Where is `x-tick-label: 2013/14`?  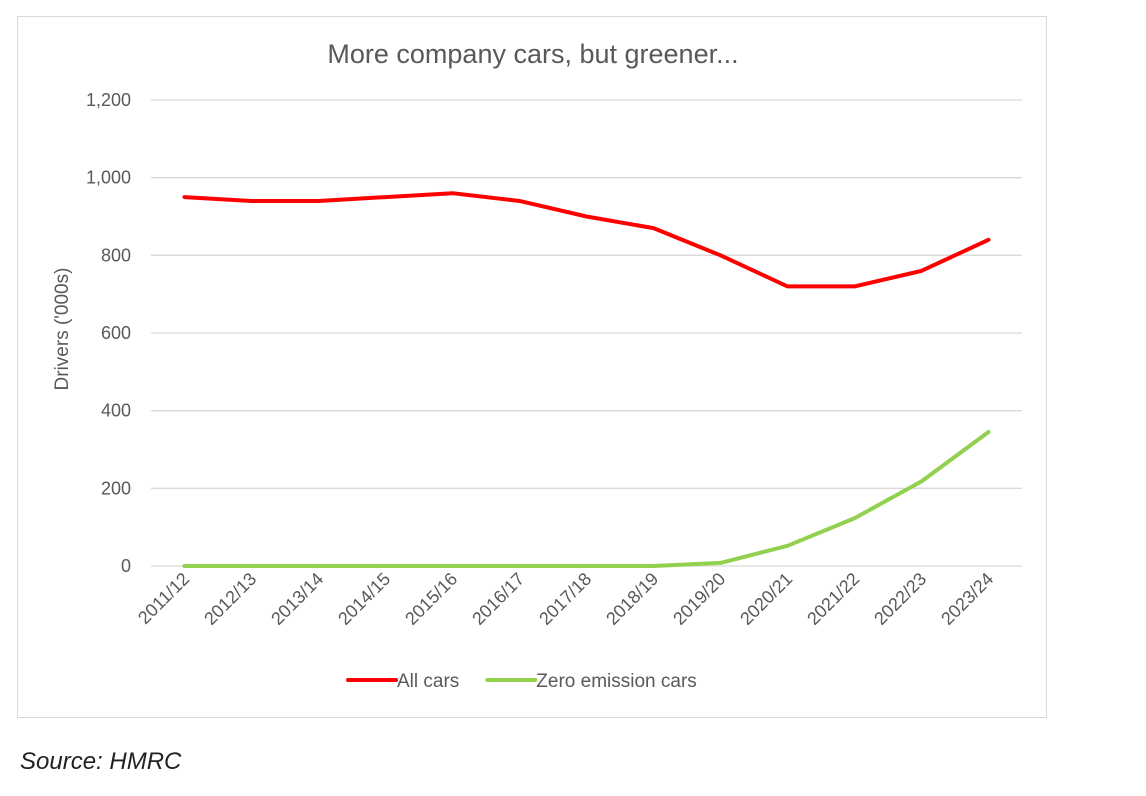 x-tick-label: 2013/14 is located at coordinates (297, 599).